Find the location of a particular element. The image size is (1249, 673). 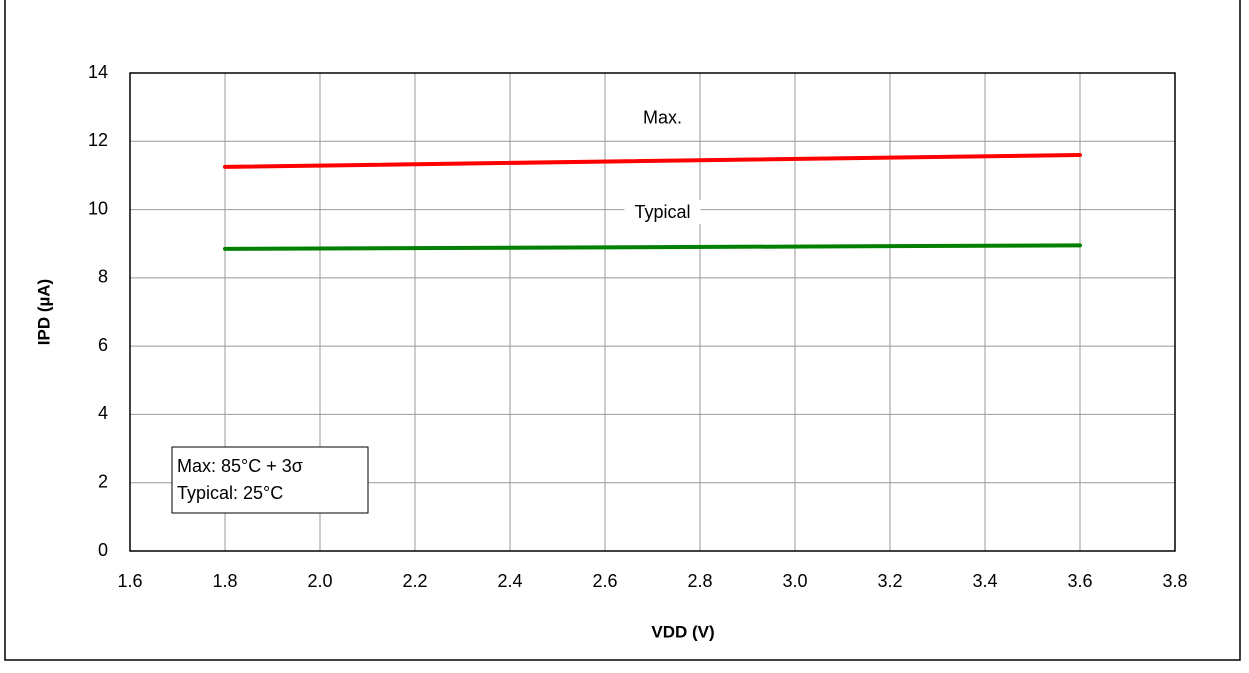

x-tick-label: 2.6 is located at coordinates (604, 581).